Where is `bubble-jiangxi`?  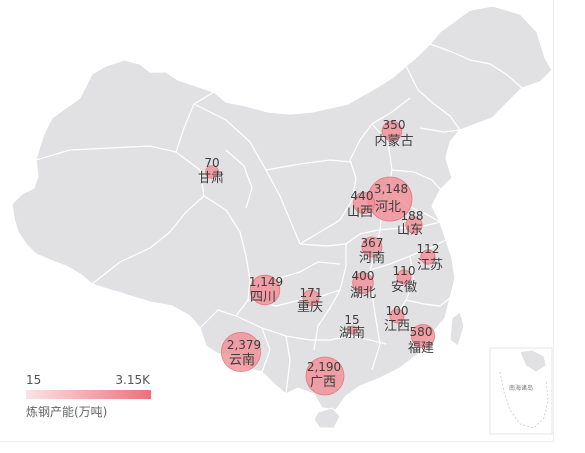 bubble-jiangxi is located at coordinates (397, 316).